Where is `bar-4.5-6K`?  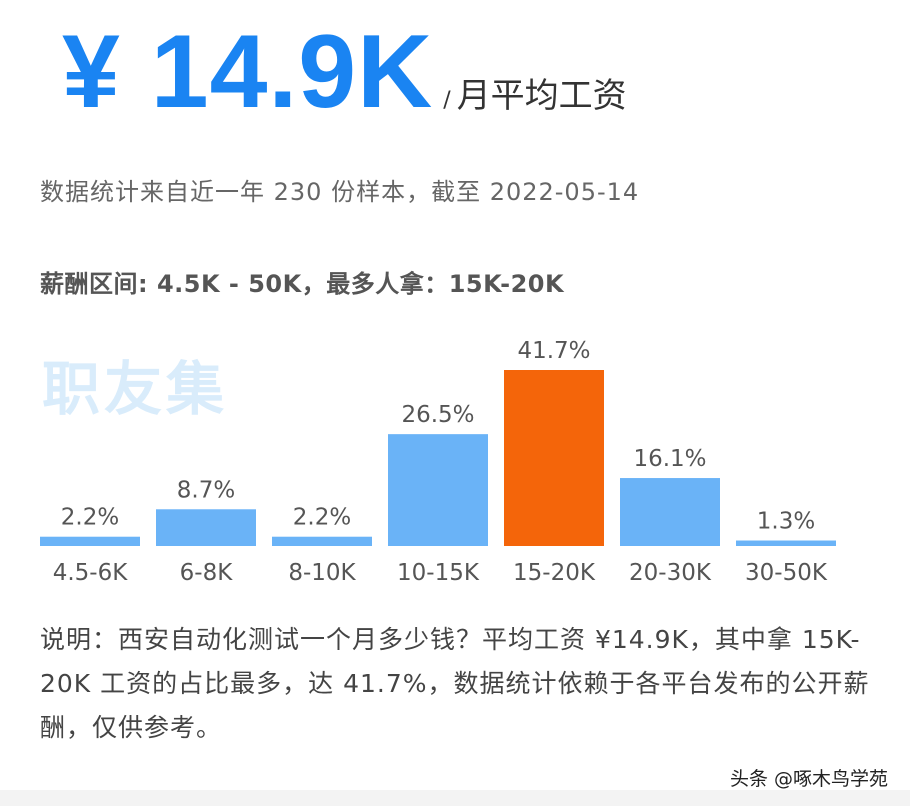
bar-4.5-6K is located at coordinates (90, 541).